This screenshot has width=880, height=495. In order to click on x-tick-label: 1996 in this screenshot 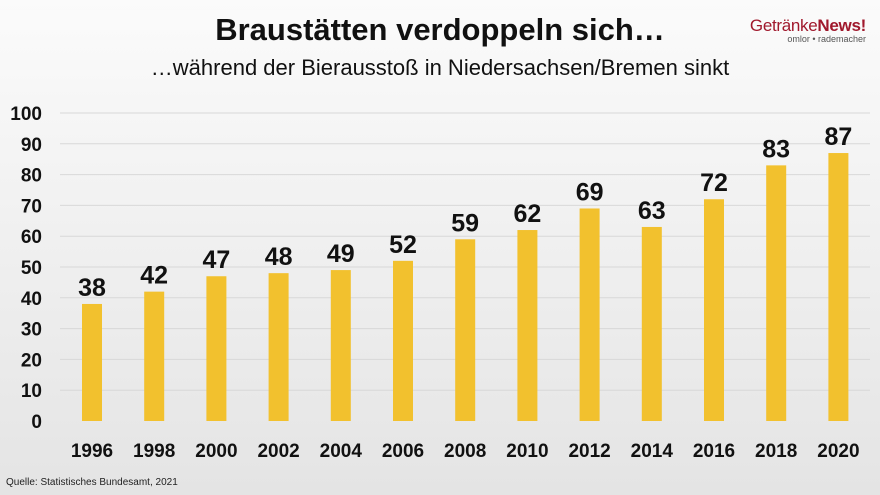, I will do `click(92, 451)`.